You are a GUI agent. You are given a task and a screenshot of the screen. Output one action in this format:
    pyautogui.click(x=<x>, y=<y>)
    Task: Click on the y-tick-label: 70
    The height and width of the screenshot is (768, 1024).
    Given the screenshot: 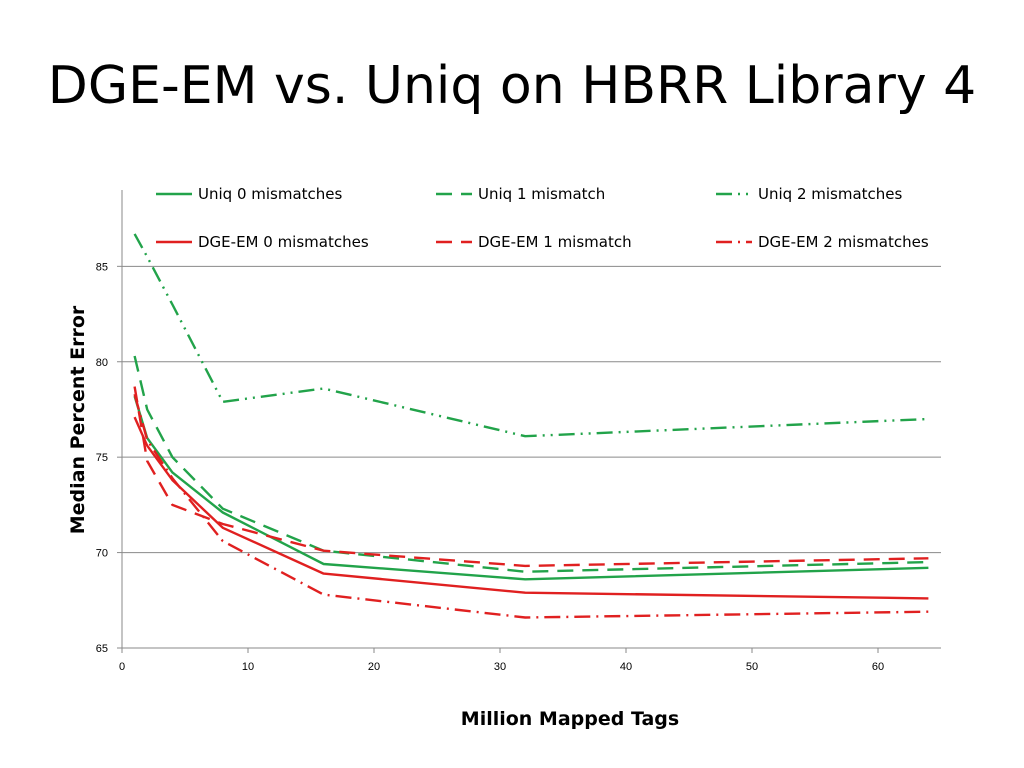 What is the action you would take?
    pyautogui.click(x=102, y=554)
    